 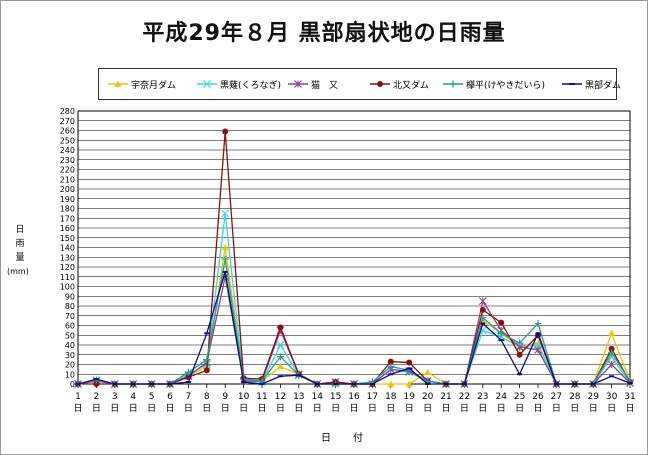 What do you see at coordinates (67, 160) in the screenshot?
I see `y-tick-label: 230` at bounding box center [67, 160].